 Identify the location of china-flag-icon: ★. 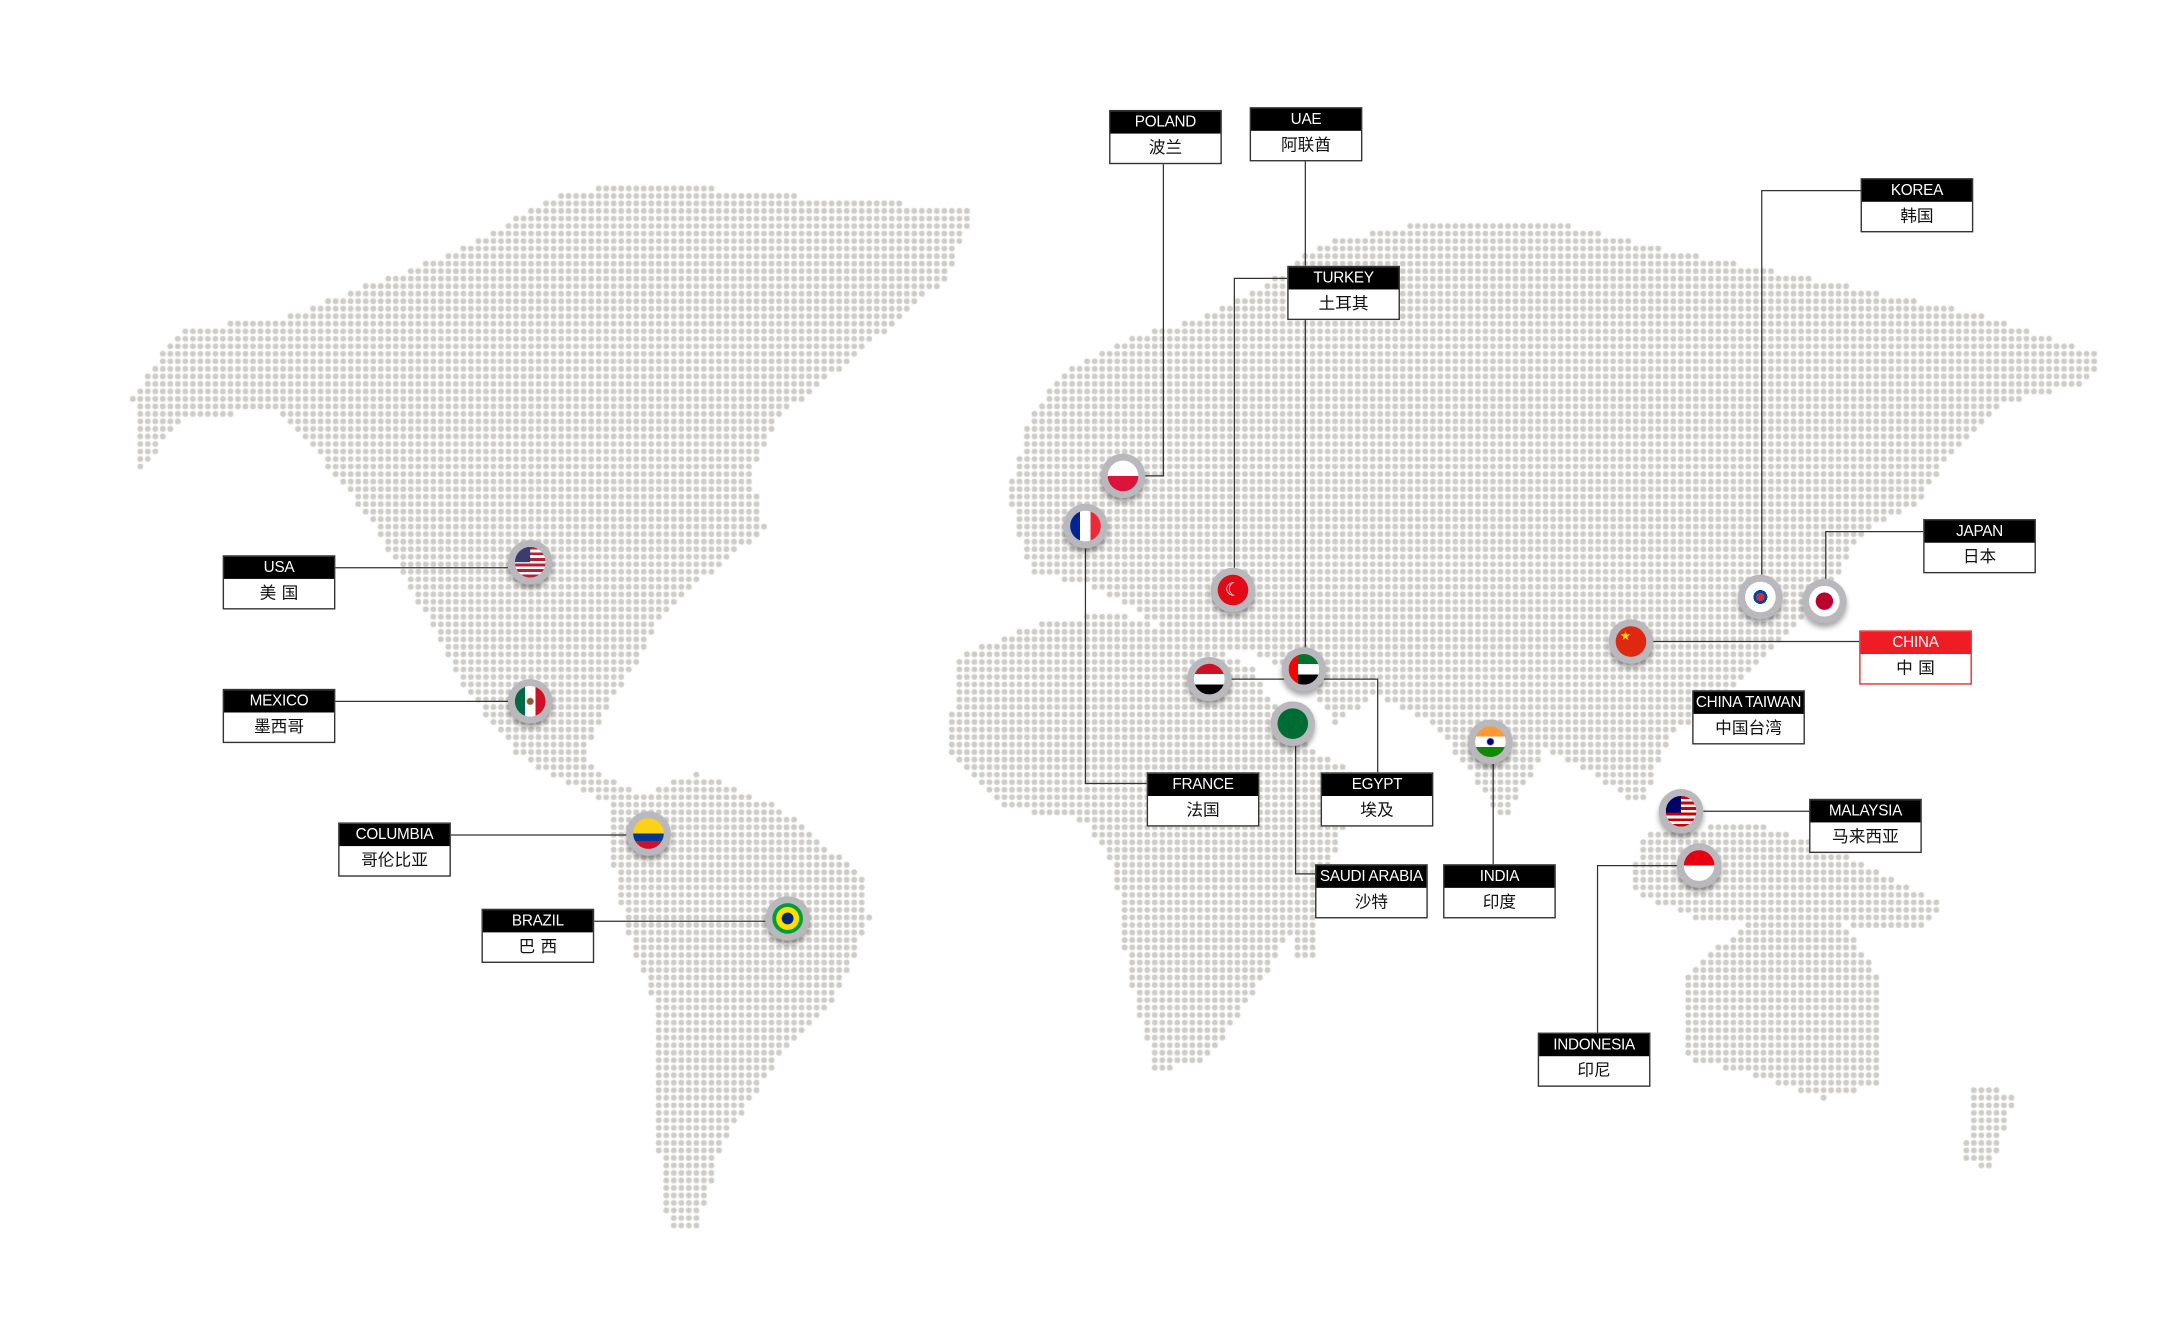
(1631, 641).